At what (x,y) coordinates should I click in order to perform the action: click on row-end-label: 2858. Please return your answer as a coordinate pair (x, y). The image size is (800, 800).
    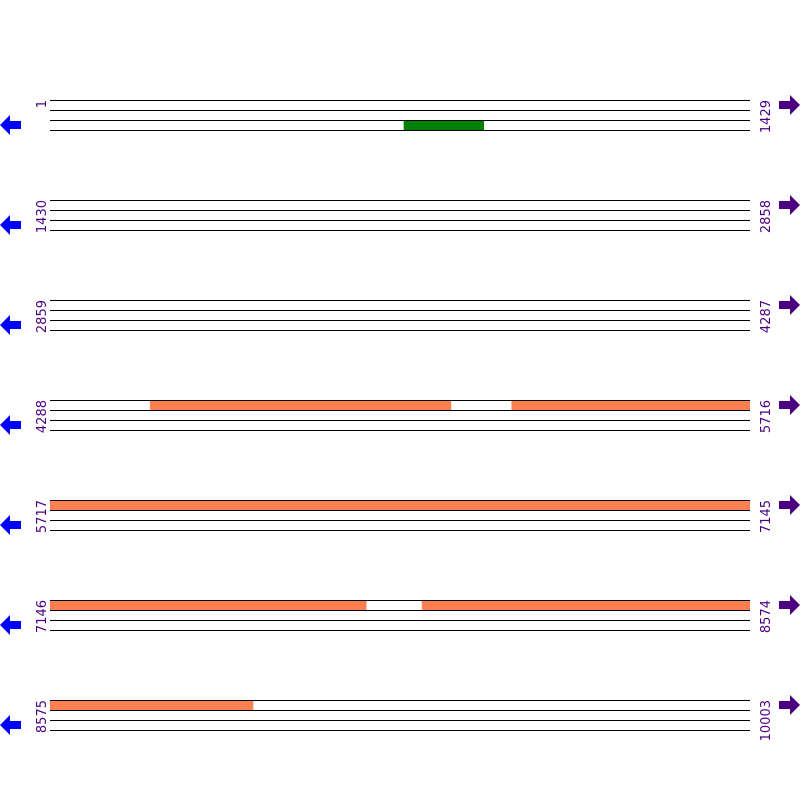
    Looking at the image, I should click on (766, 216).